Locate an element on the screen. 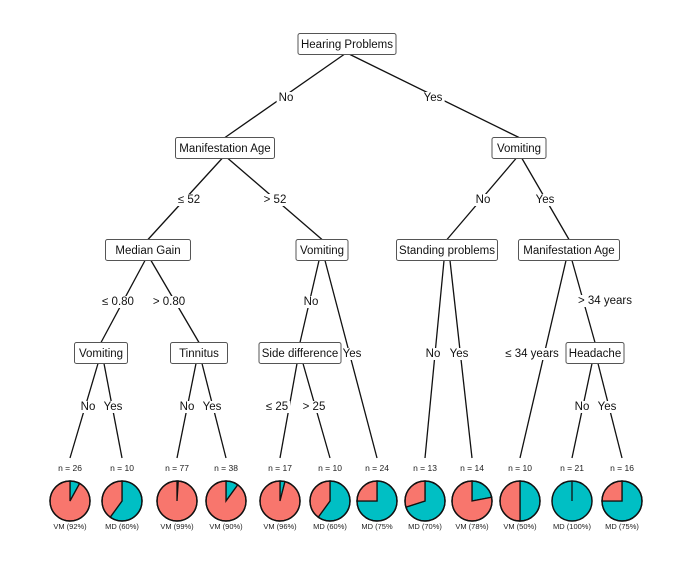  edge-label: > 0.80 is located at coordinates (169, 302).